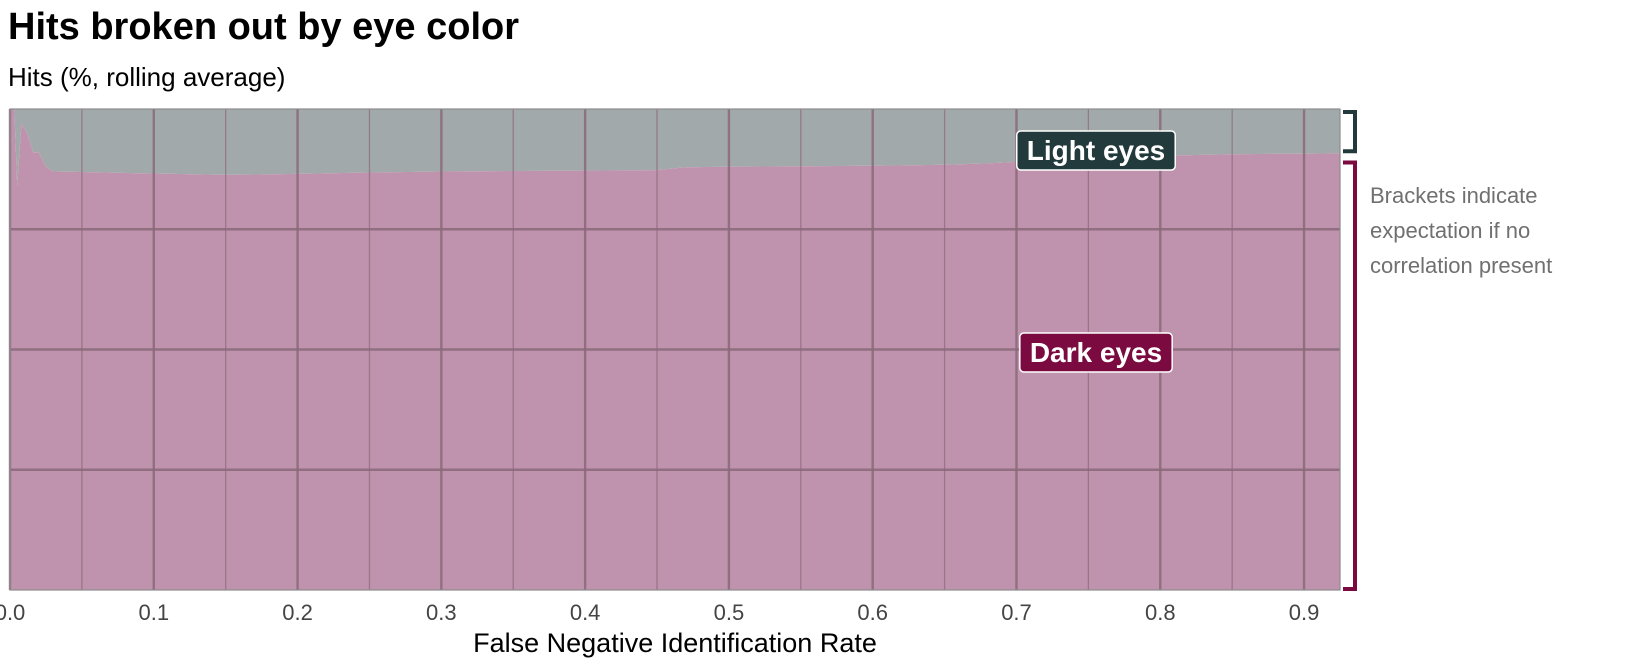 This screenshot has height=672, width=1632. Describe the element at coordinates (585, 612) in the screenshot. I see `x-tick-label: 0.4` at that location.